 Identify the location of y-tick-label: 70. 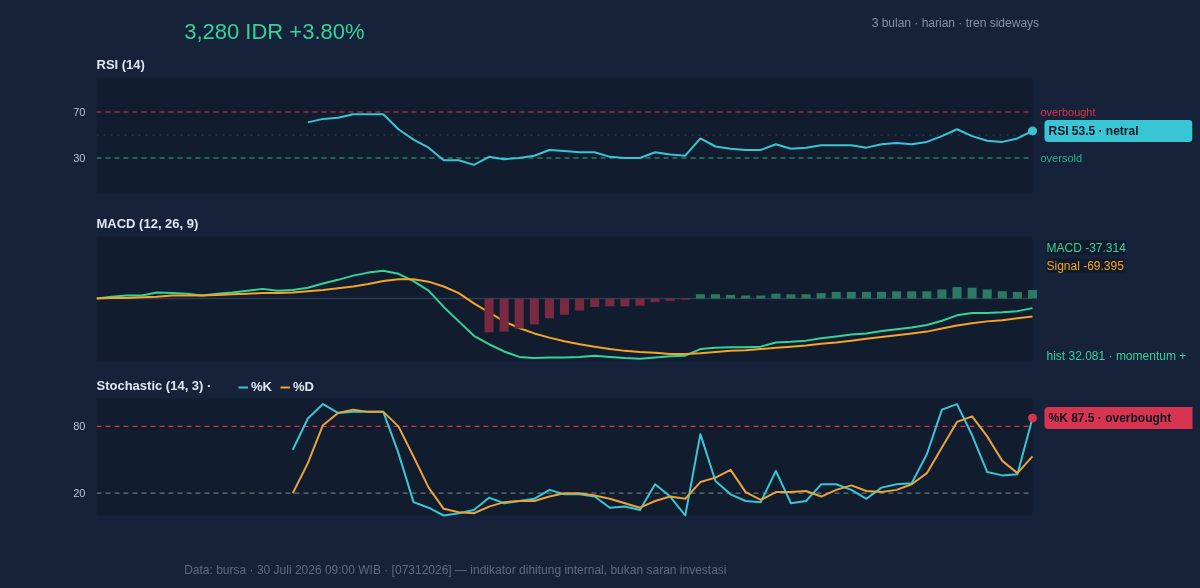
(79, 112).